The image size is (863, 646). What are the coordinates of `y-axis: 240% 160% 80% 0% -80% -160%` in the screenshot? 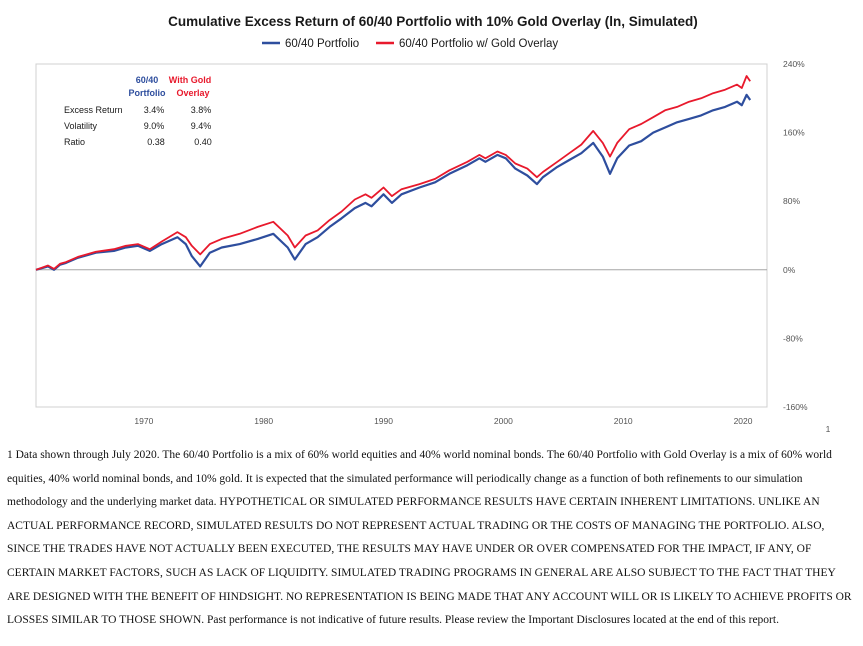 It's located at (795, 235).